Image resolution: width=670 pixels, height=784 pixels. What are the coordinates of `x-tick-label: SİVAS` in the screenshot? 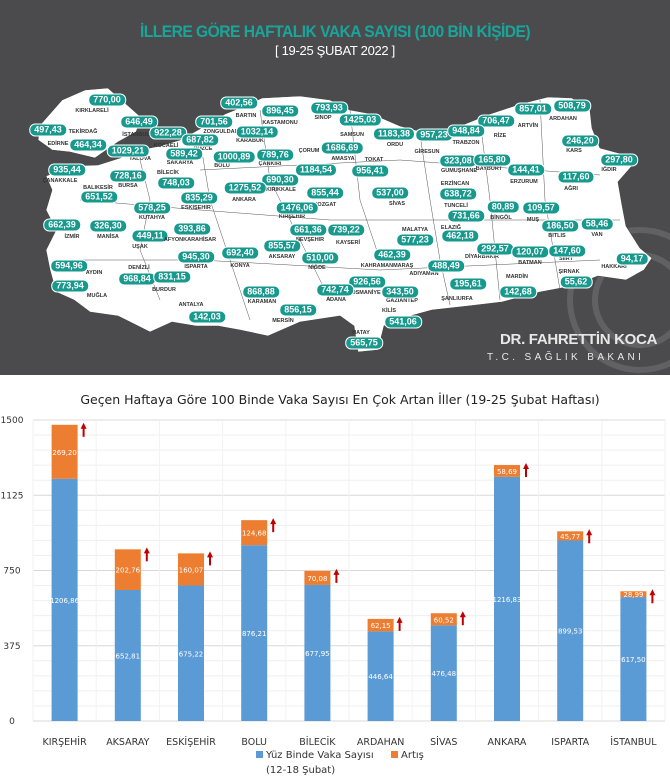 It's located at (443, 742).